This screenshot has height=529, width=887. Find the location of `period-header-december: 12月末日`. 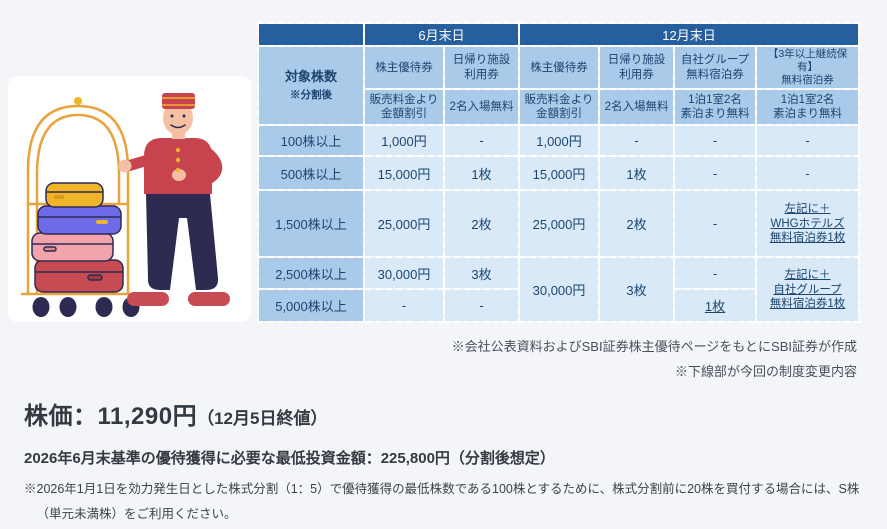

period-header-december: 12月末日 is located at coordinates (689, 34).